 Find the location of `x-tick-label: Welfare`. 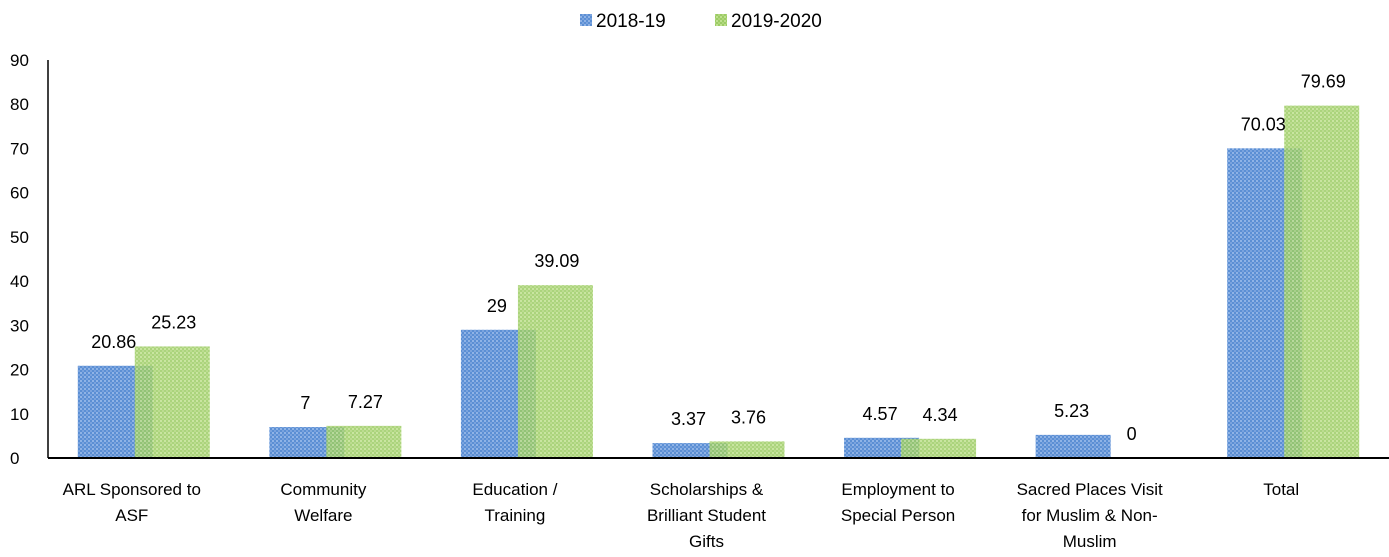

x-tick-label: Welfare is located at coordinates (323, 515).